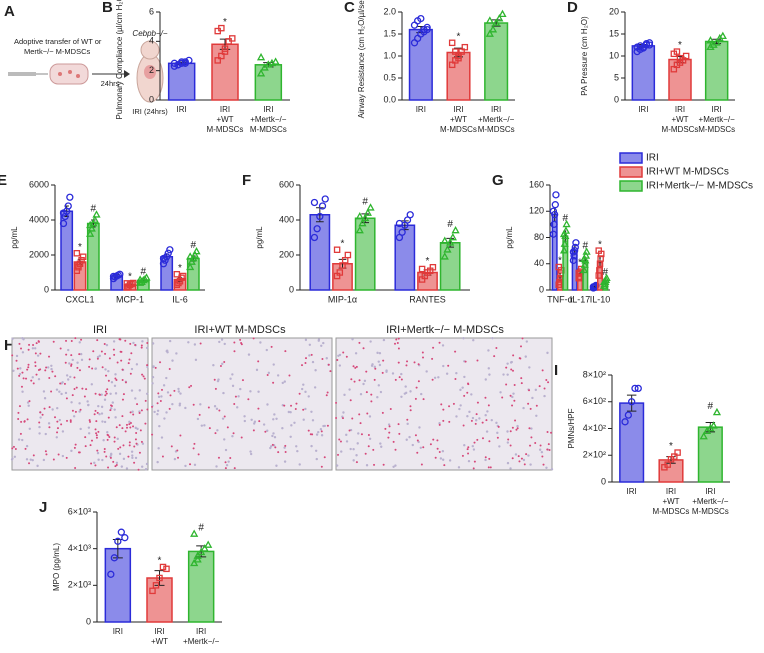  I want to click on y-tick-label: 20, so click(614, 11).